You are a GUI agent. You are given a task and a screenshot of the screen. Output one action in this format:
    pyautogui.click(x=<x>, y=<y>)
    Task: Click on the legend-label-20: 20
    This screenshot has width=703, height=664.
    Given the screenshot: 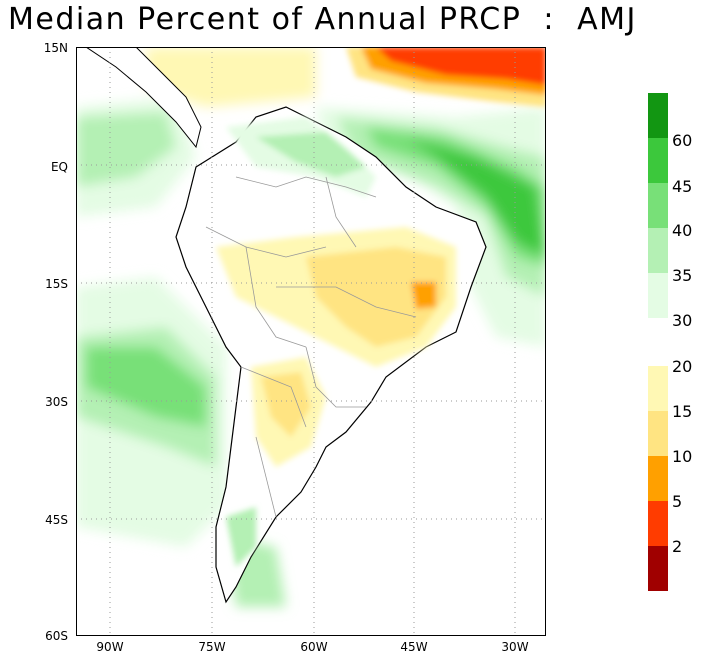 What is the action you would take?
    pyautogui.click(x=682, y=366)
    